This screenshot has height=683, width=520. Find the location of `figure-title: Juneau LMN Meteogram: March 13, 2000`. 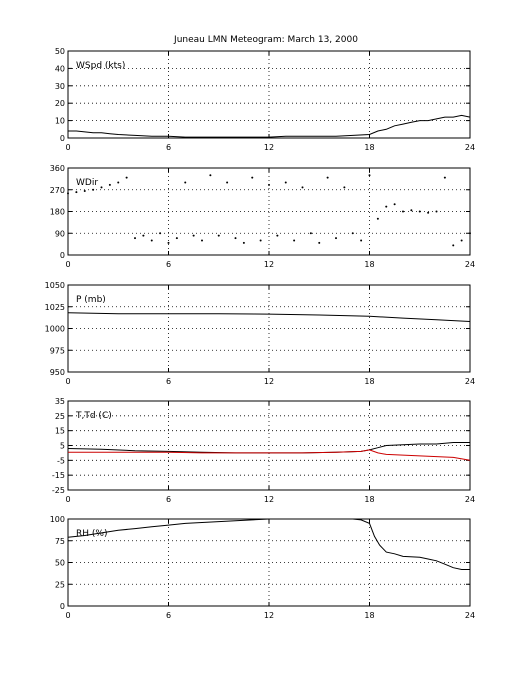

figure-title: Juneau LMN Meteogram: March 13, 2000 is located at coordinates (265, 40).